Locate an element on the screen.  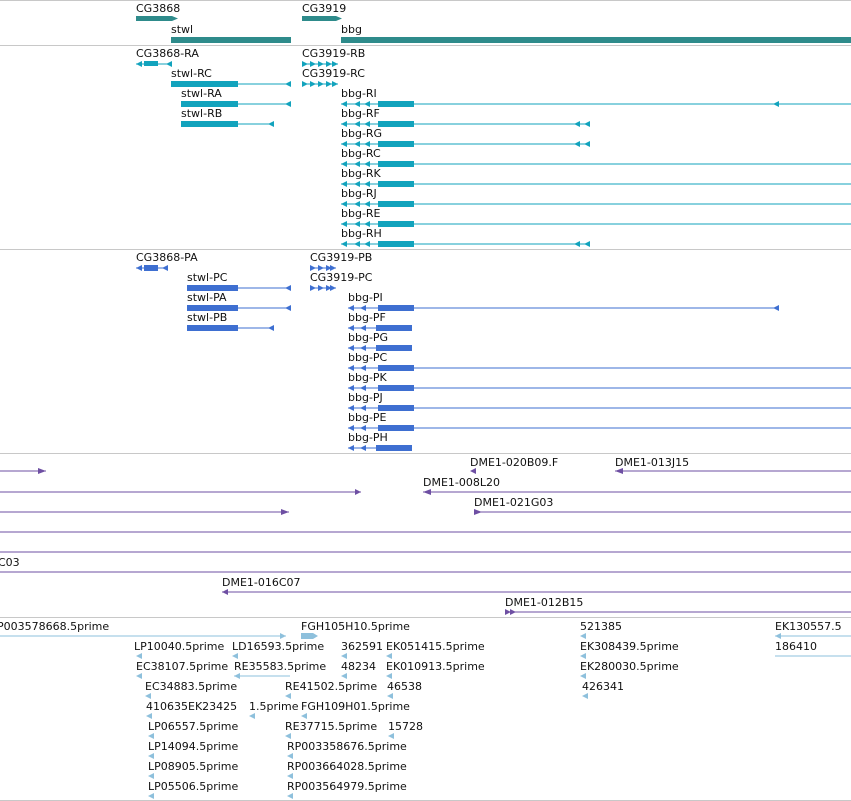
transcript-label: bbg-RH is located at coordinates (361, 233).